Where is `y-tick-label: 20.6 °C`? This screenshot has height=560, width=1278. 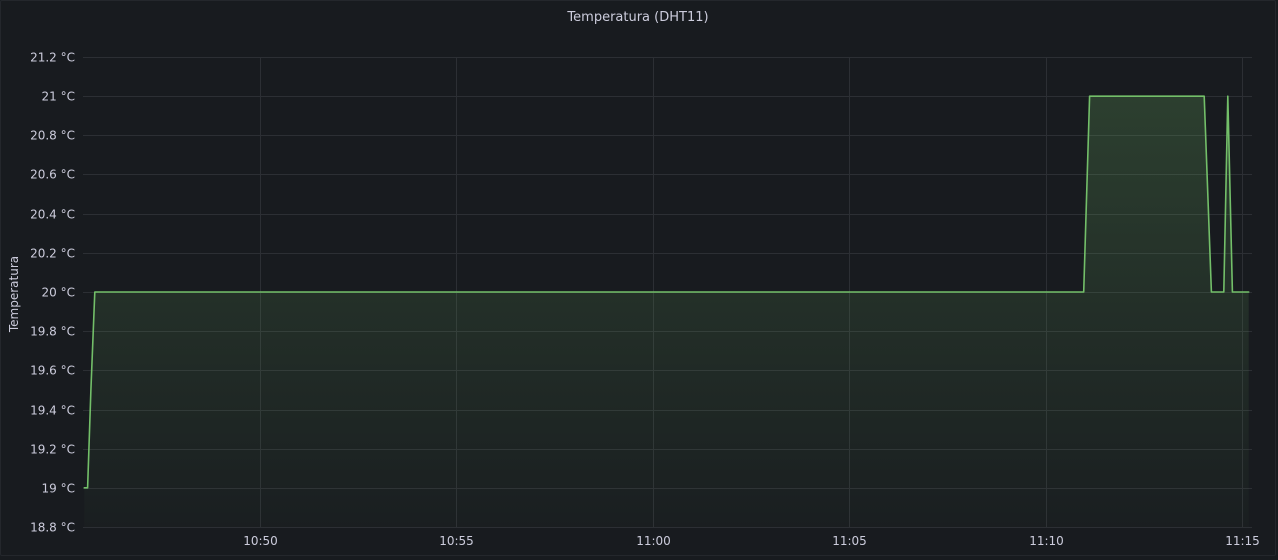 y-tick-label: 20.6 °C is located at coordinates (52, 175).